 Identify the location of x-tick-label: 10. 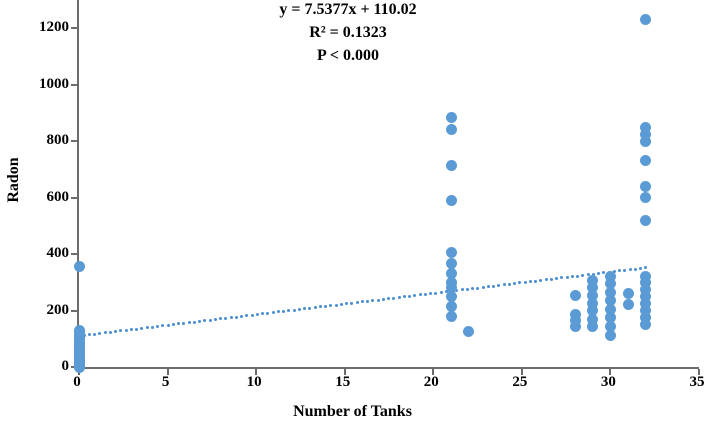
(254, 382).